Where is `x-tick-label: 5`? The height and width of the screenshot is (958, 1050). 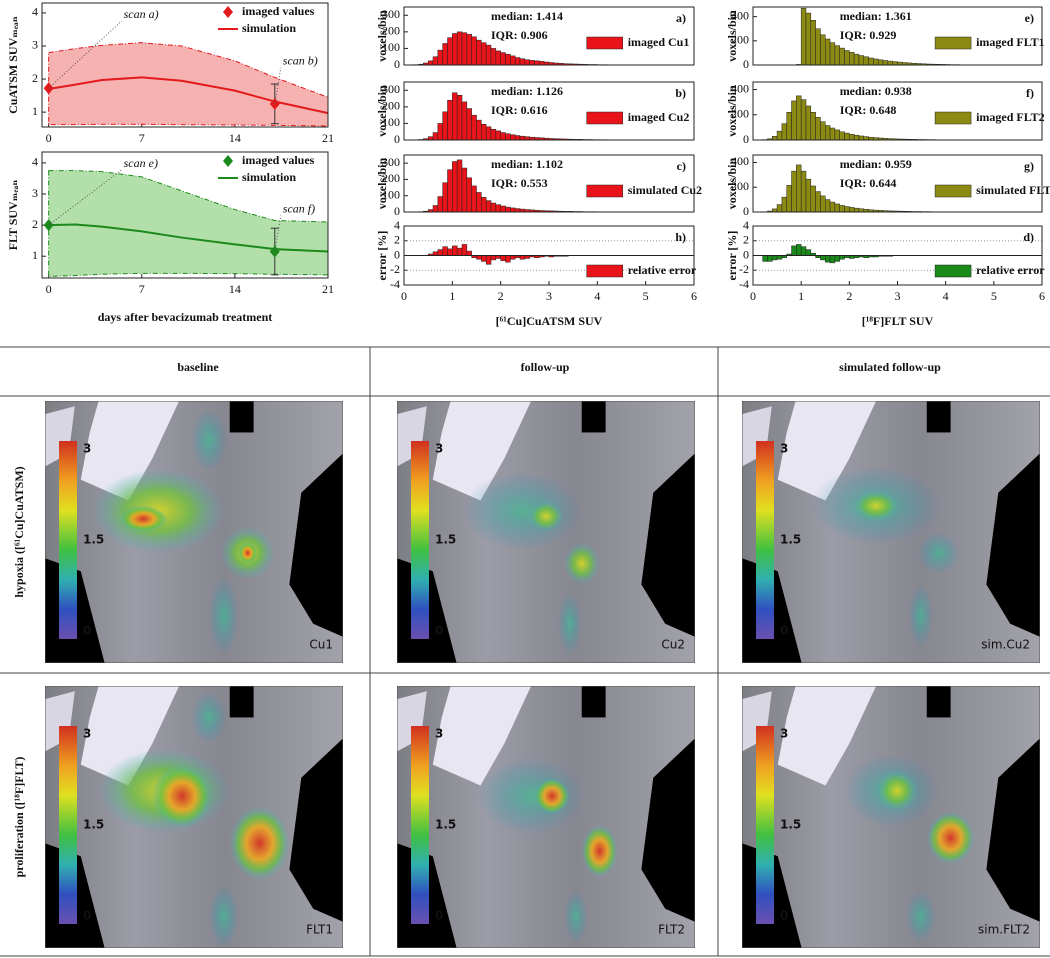
x-tick-label: 5 is located at coordinates (994, 296).